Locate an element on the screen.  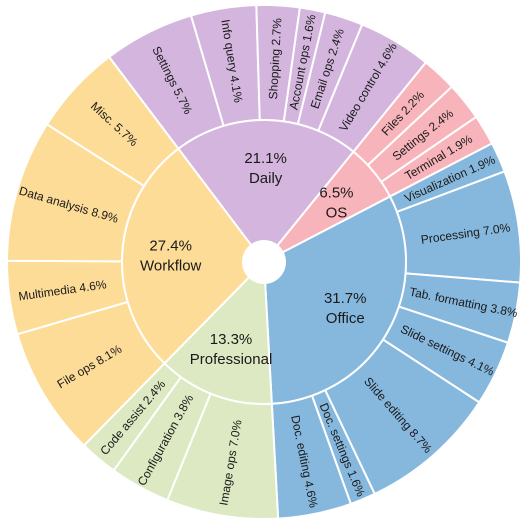
category-name-os: OS is located at coordinates (337, 212).